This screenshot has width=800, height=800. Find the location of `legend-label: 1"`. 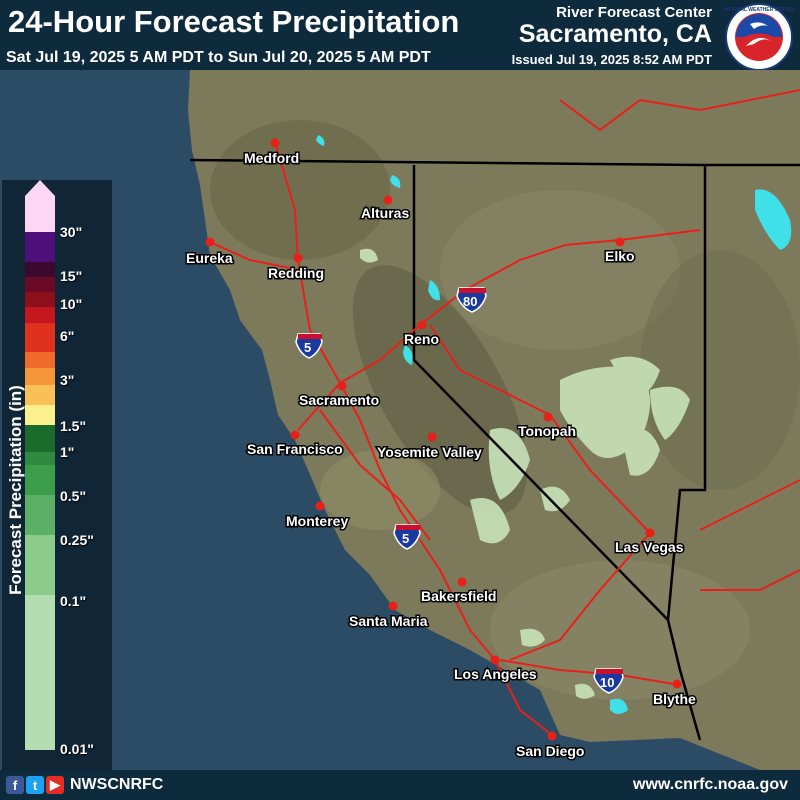

legend-label: 1" is located at coordinates (67, 452).